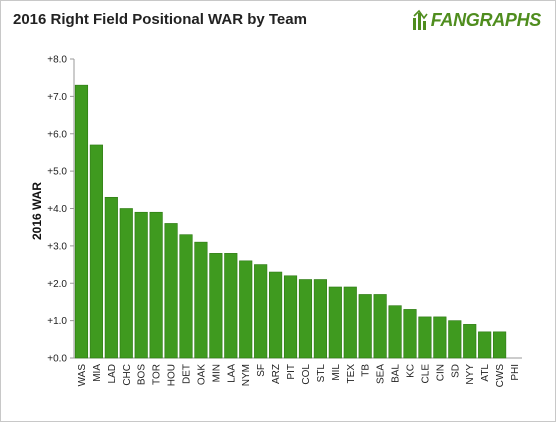 Image resolution: width=556 pixels, height=422 pixels. Describe the element at coordinates (306, 374) in the screenshot. I see `x-category-label: COL` at that location.